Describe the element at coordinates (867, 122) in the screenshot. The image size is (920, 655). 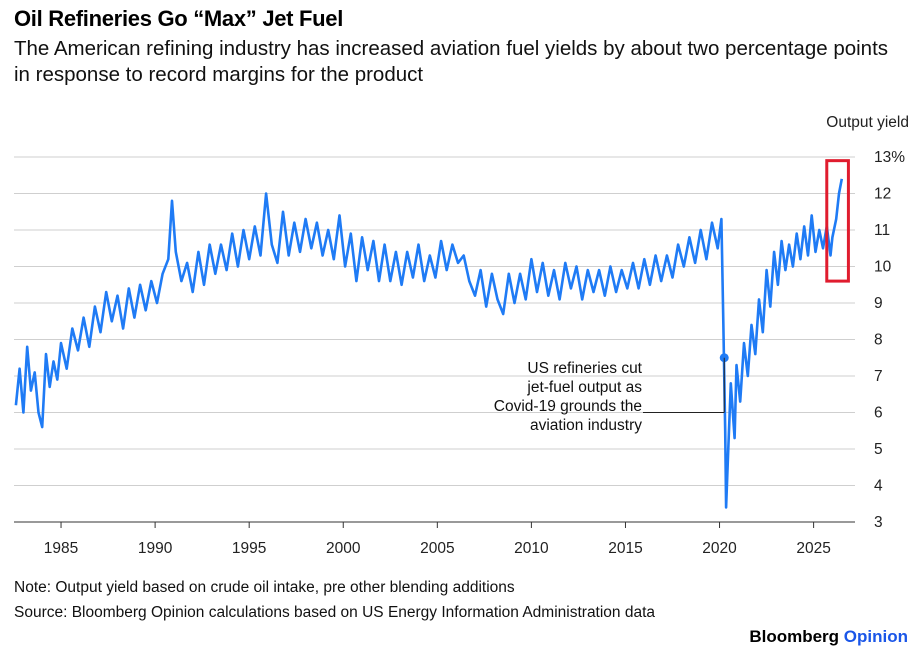
I see `y-axis-title: Output yield` at that location.